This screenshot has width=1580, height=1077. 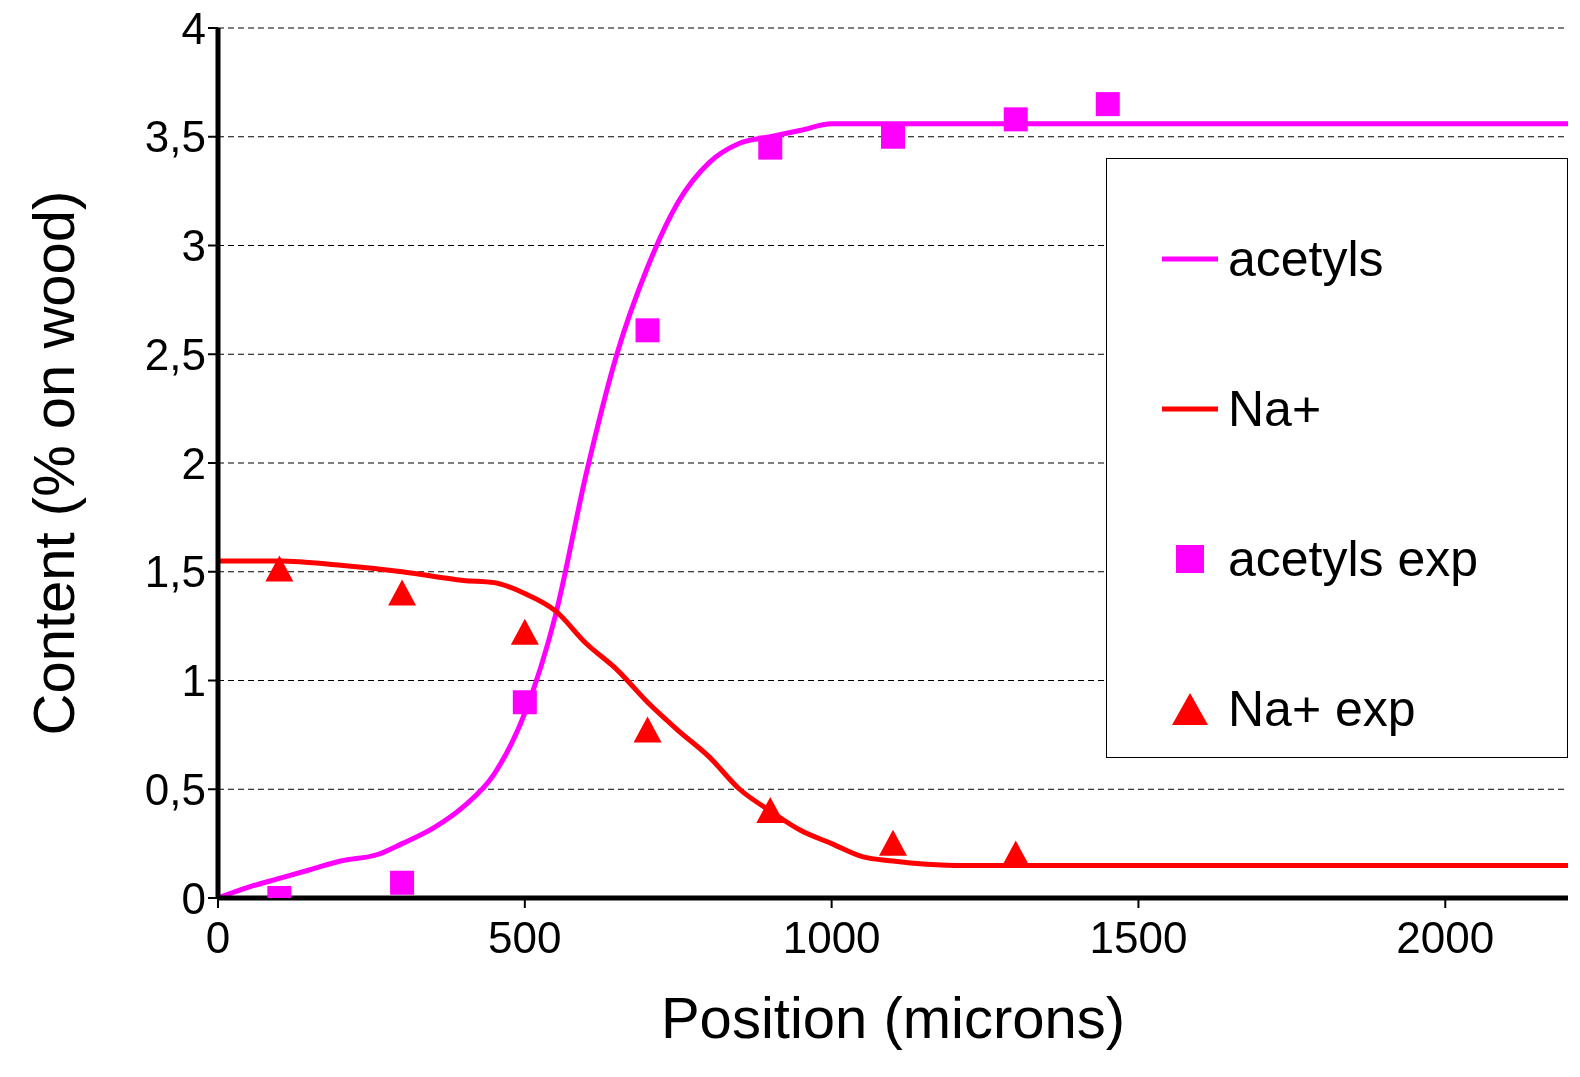 What do you see at coordinates (193, 681) in the screenshot?
I see `y-tick-label: 1` at bounding box center [193, 681].